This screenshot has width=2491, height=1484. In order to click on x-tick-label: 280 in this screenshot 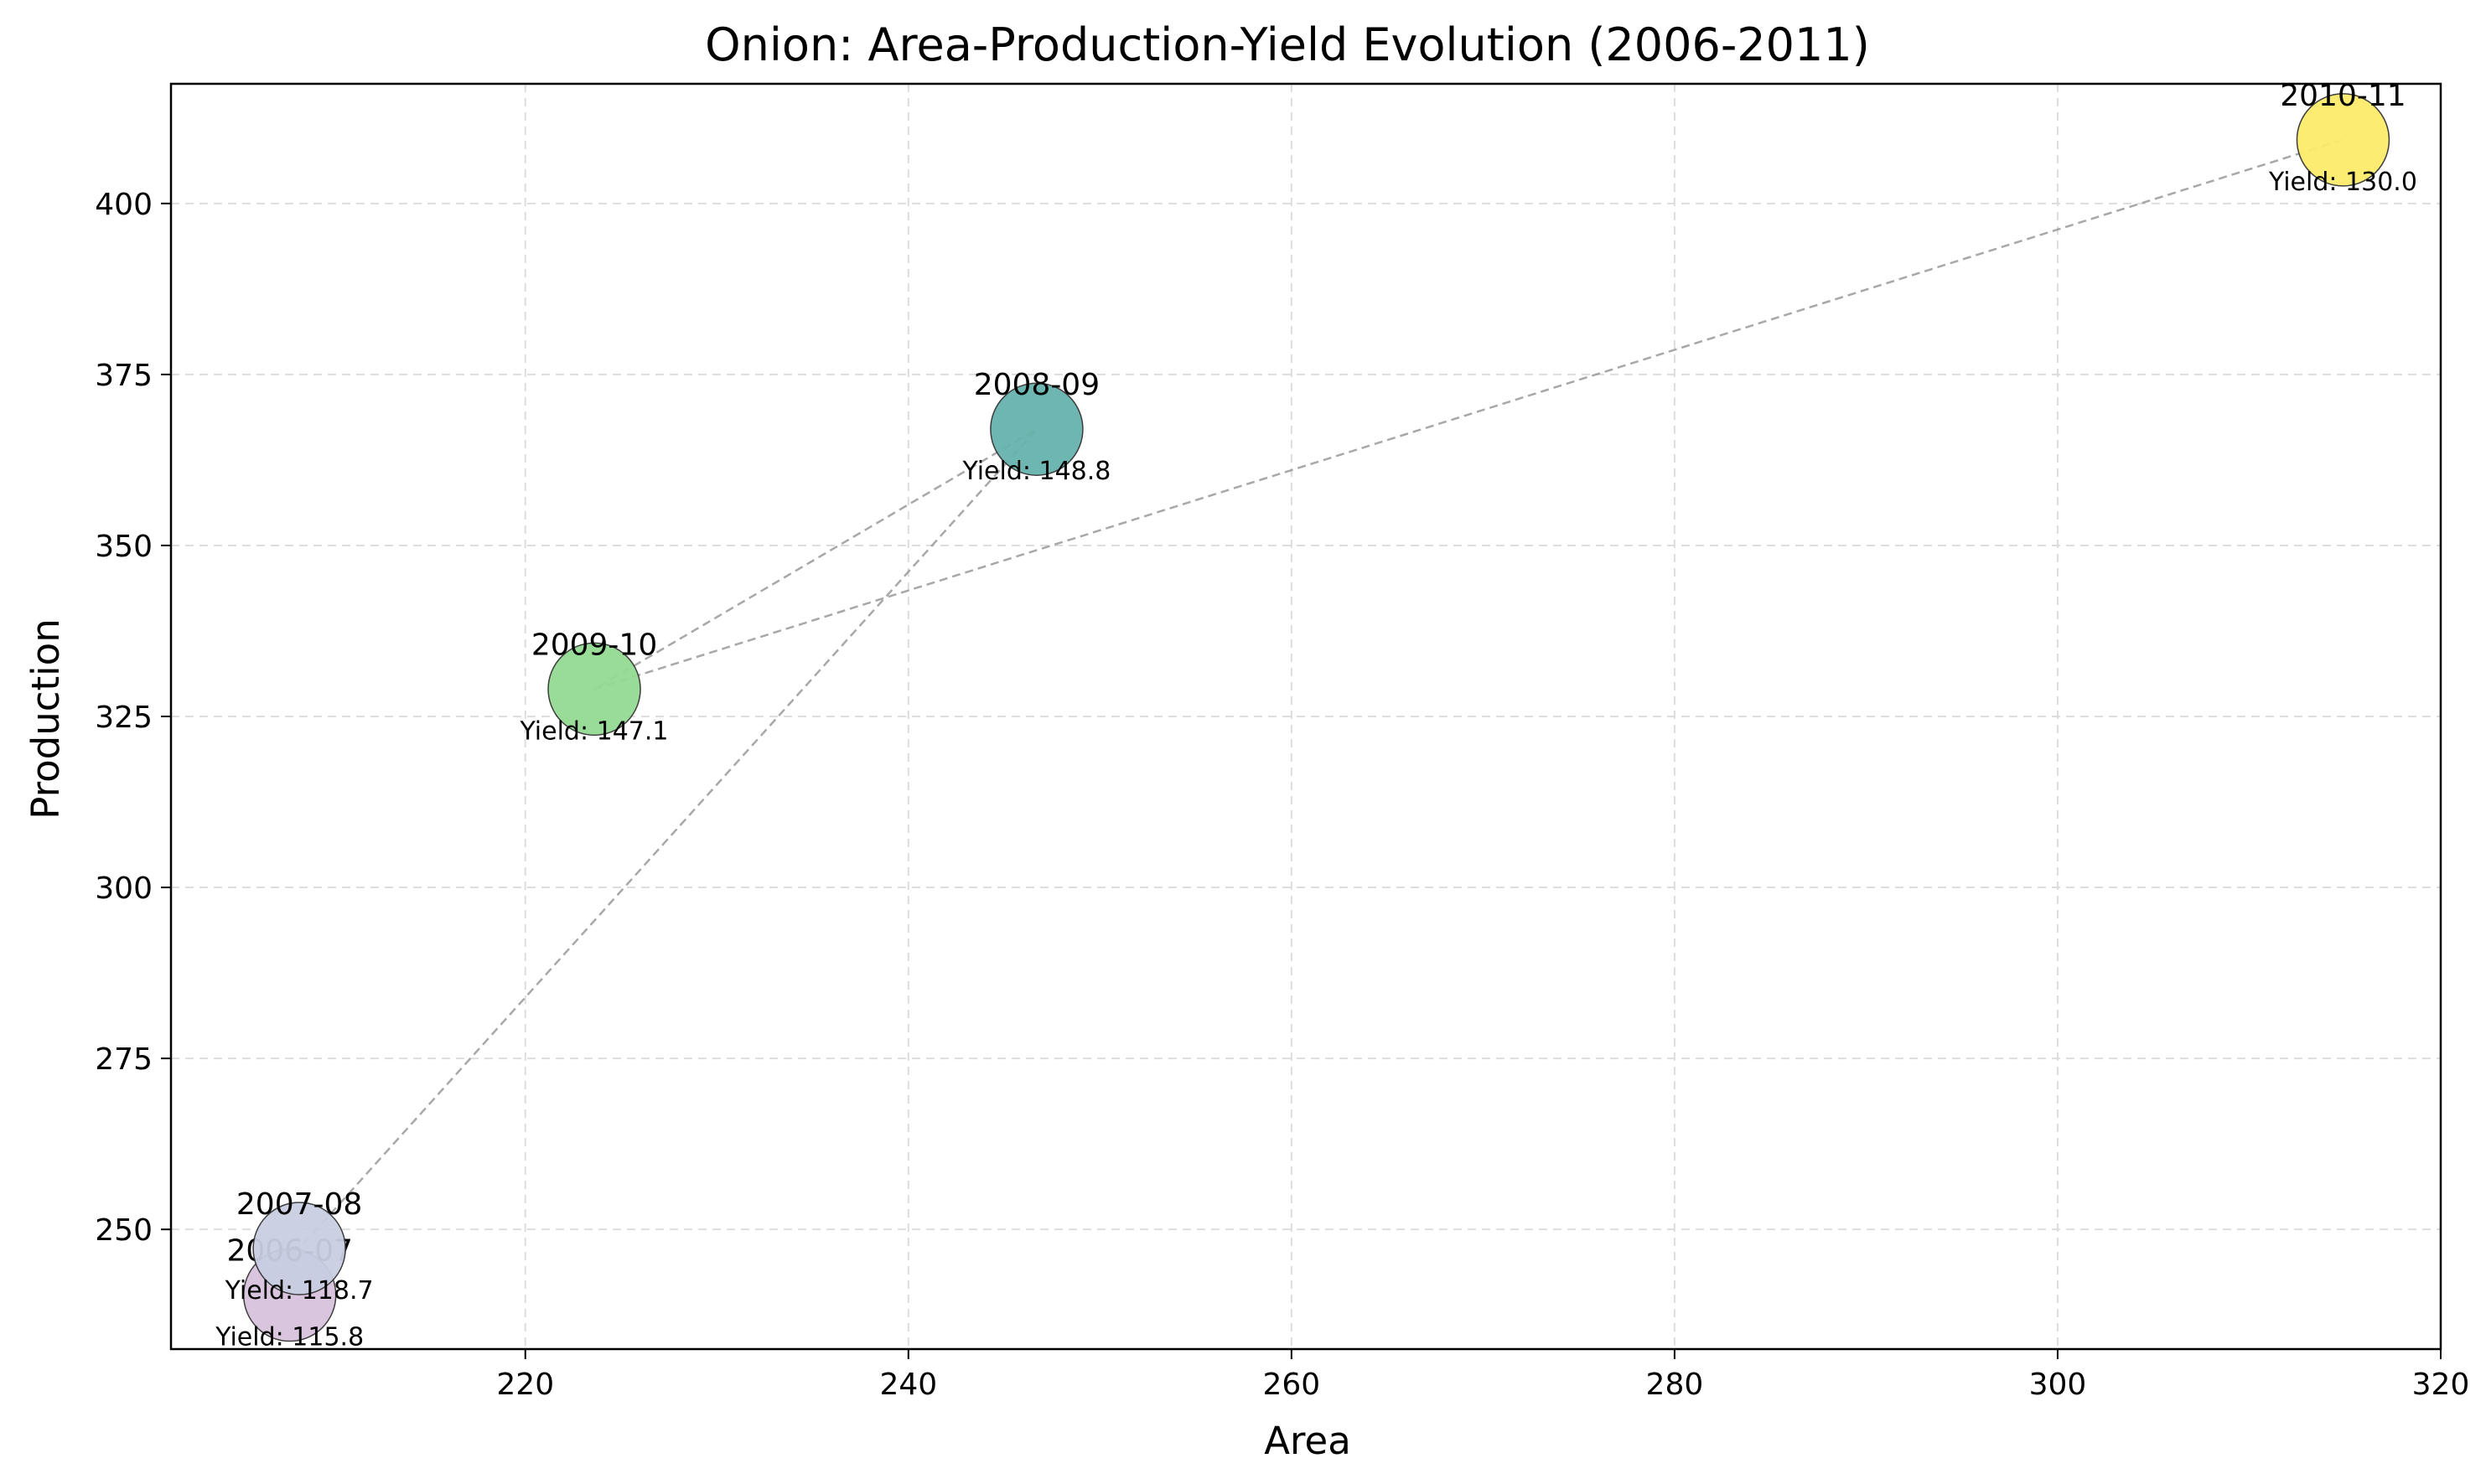, I will do `click(1675, 1385)`.